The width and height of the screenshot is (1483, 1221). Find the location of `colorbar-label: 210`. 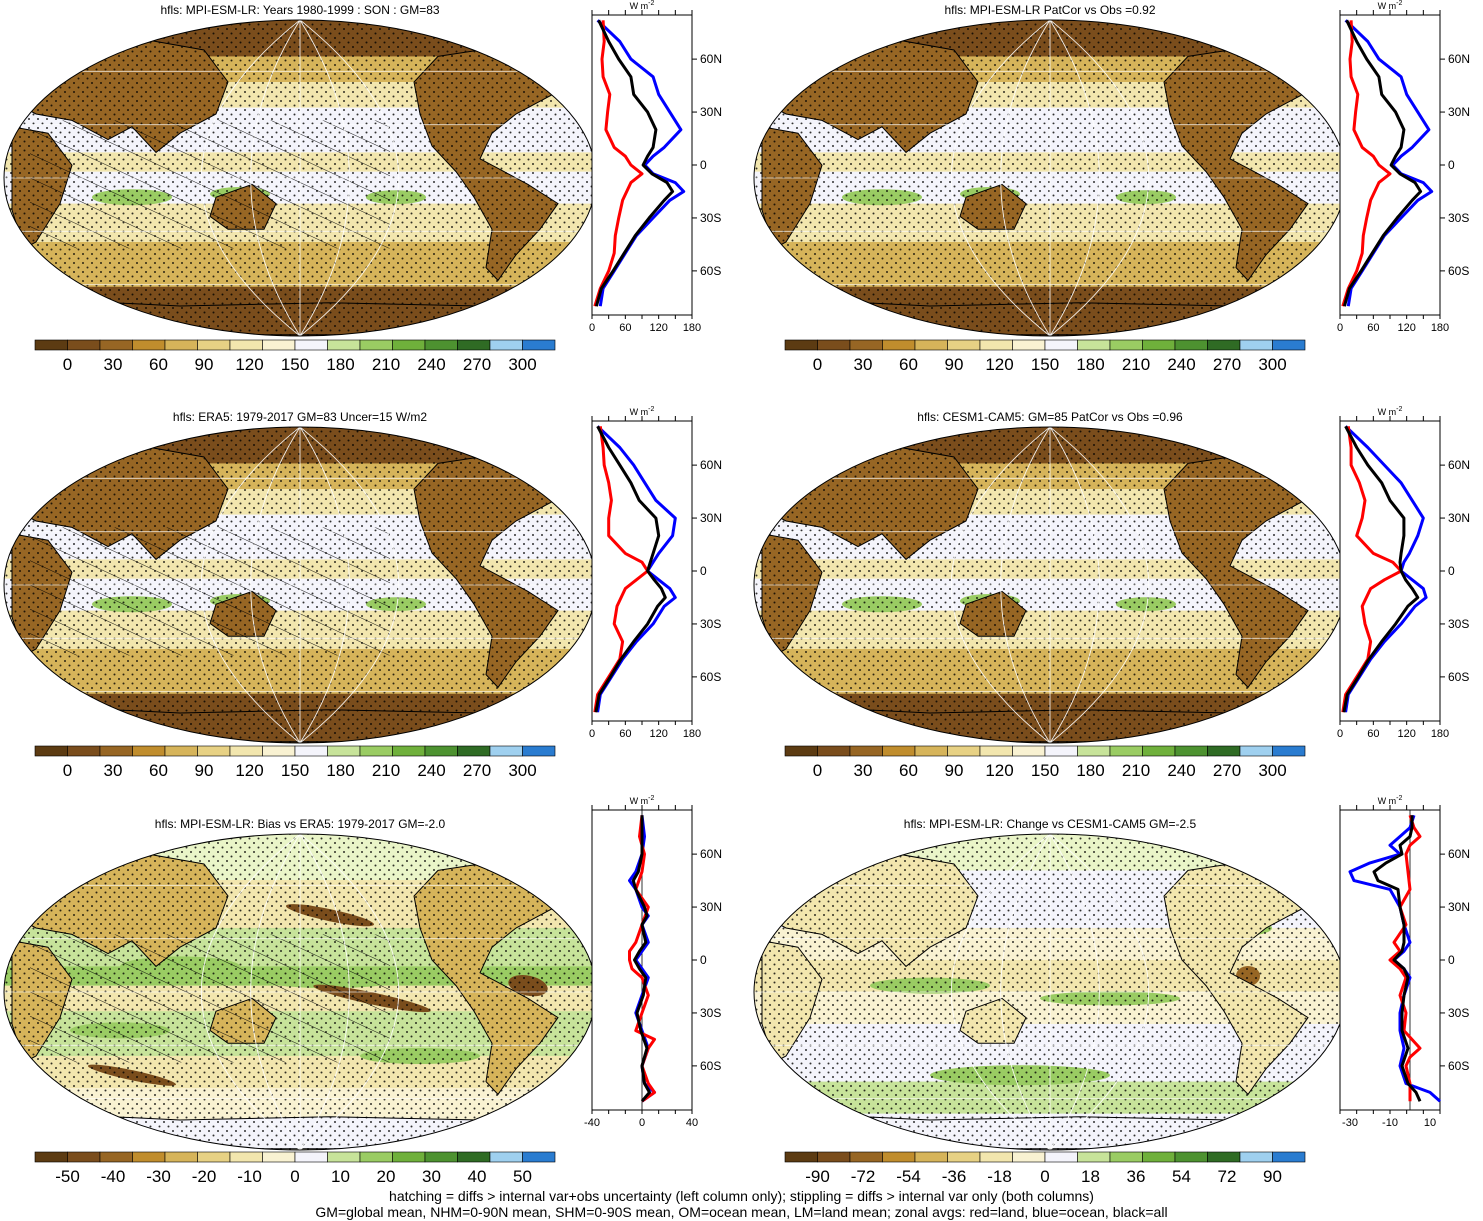

colorbar-label: 210 is located at coordinates (386, 770).